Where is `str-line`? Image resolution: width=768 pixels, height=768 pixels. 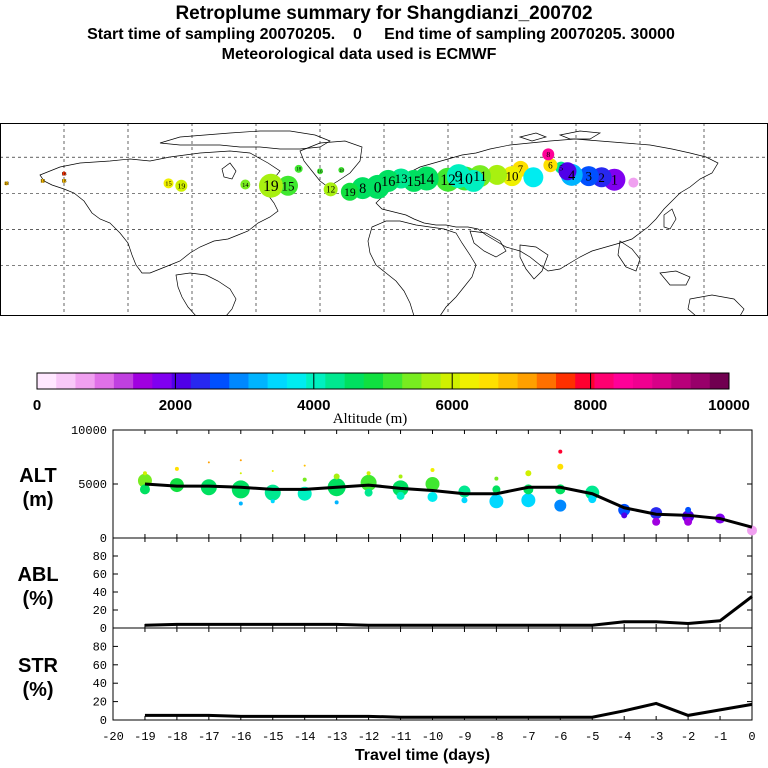
str-line is located at coordinates (448, 710).